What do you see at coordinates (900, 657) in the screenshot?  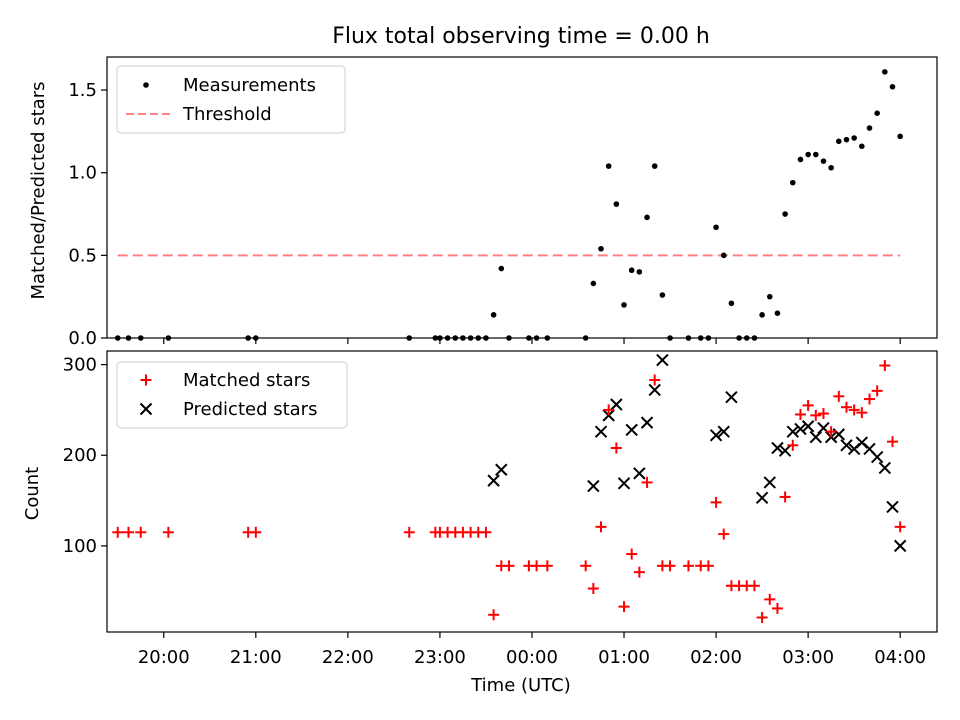 I see `x-tick-label: 04:00` at bounding box center [900, 657].